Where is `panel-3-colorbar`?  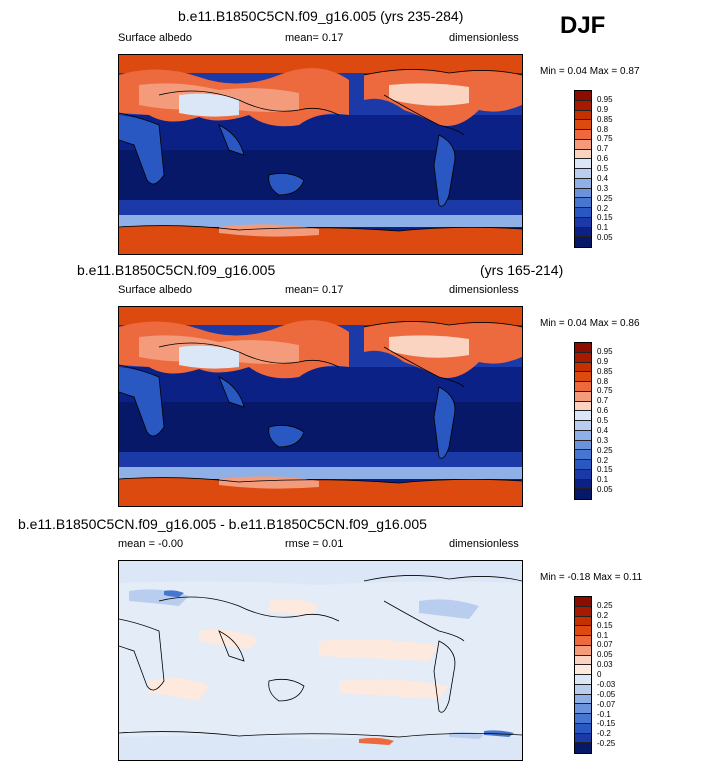
panel-3-colorbar is located at coordinates (583, 675).